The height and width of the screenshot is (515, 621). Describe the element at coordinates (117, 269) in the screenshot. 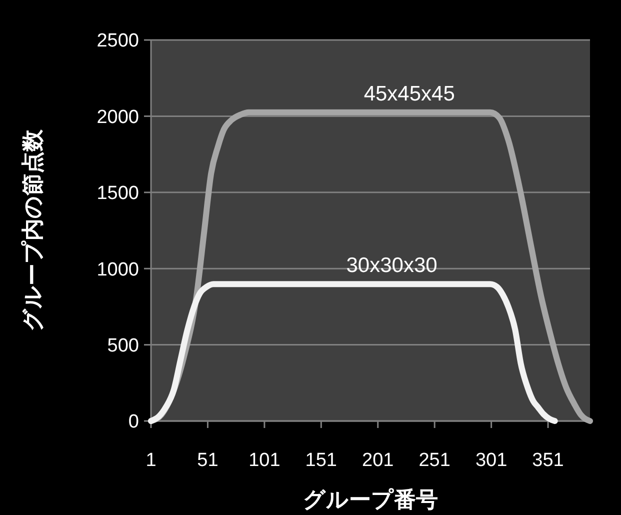

I see `y-tick-label: 1000` at that location.